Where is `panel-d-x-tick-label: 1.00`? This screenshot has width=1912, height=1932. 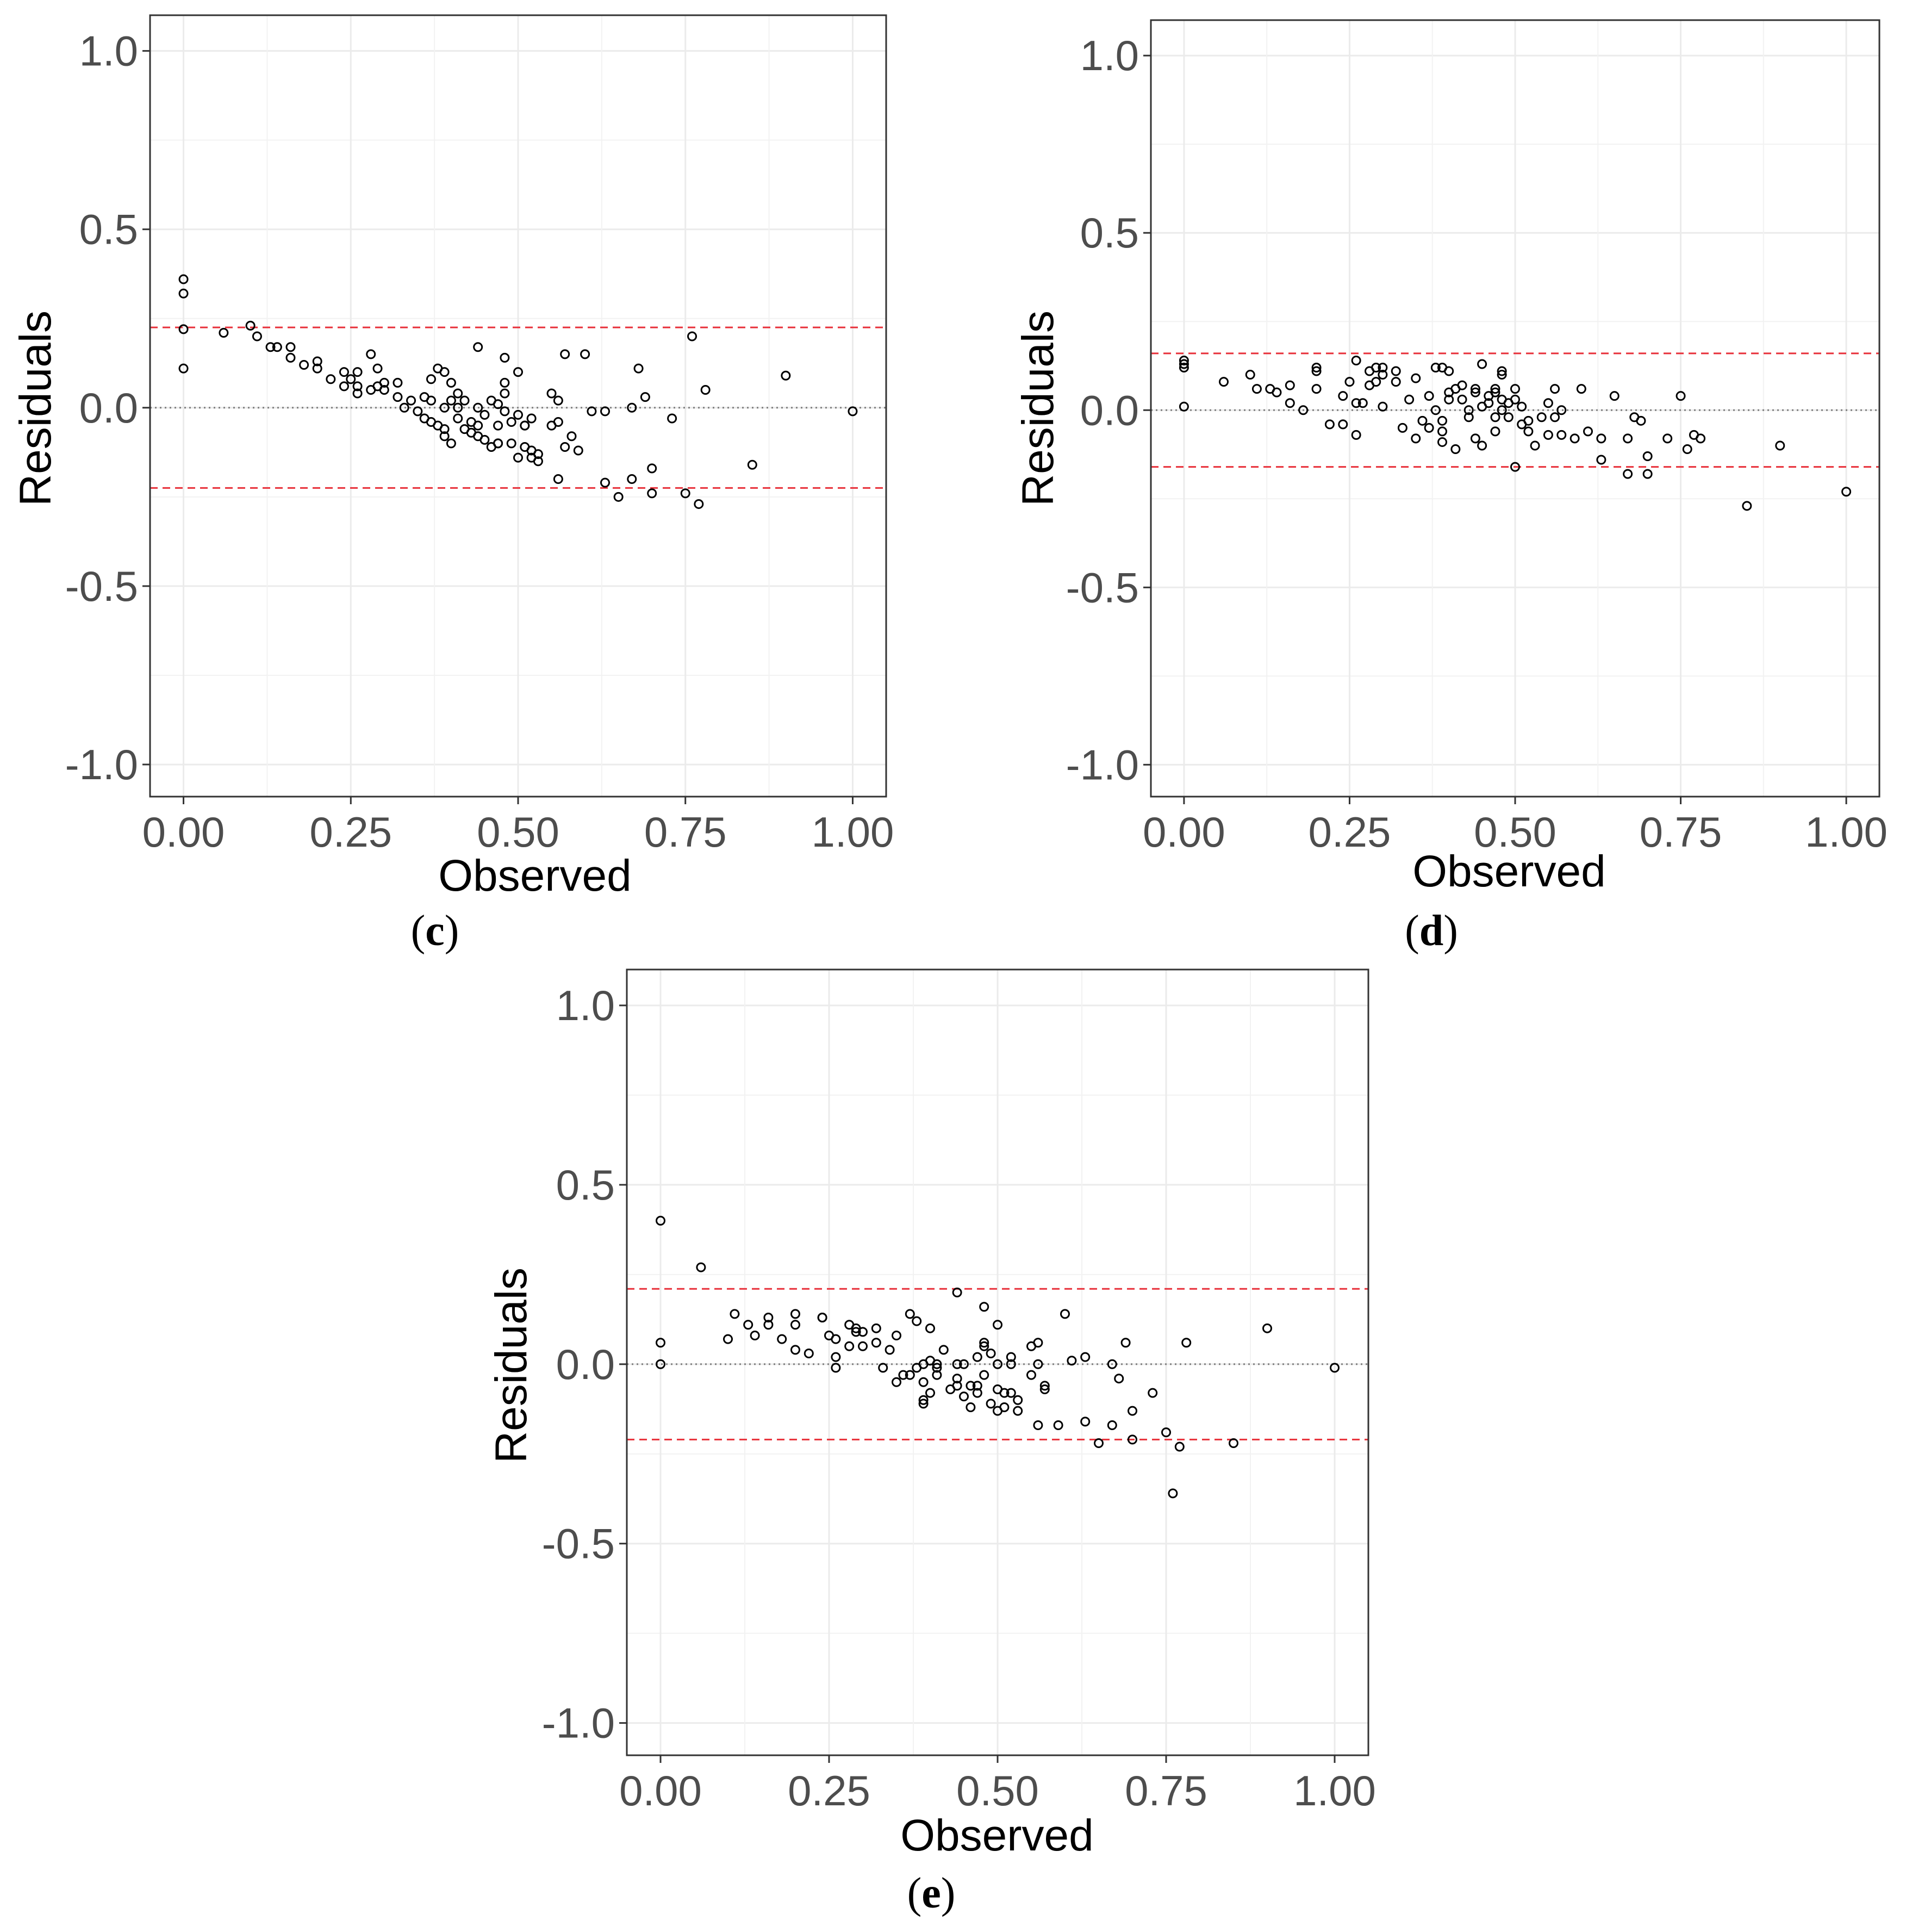 panel-d-x-tick-label: 1.00 is located at coordinates (1846, 832).